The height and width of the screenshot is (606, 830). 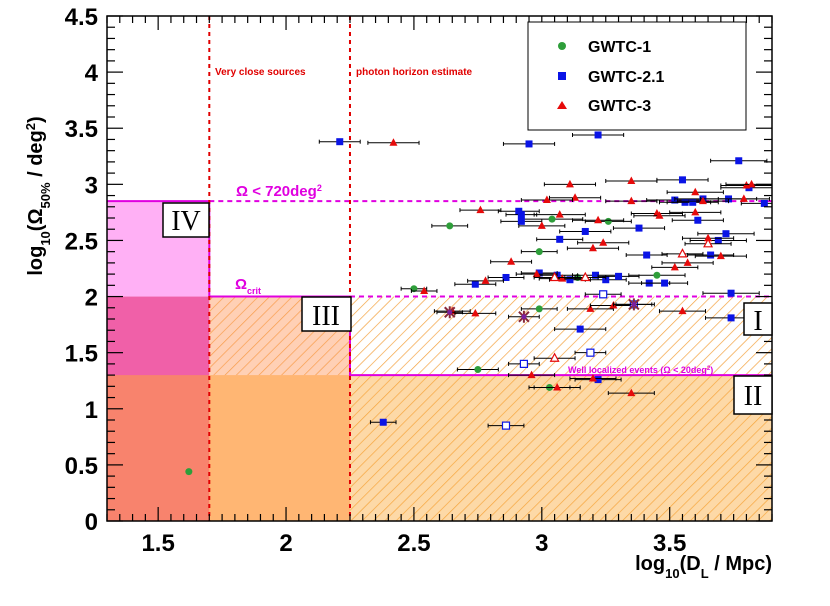 What do you see at coordinates (541, 543) in the screenshot?
I see `x-tick-label: 3` at bounding box center [541, 543].